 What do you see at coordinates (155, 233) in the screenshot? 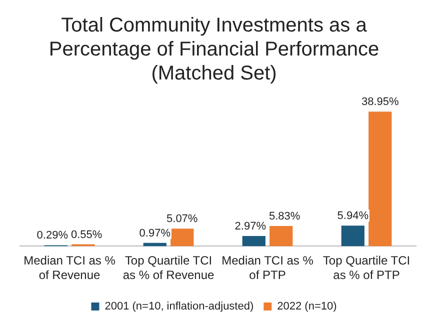
I see `data-label: 0.97%` at bounding box center [155, 233].